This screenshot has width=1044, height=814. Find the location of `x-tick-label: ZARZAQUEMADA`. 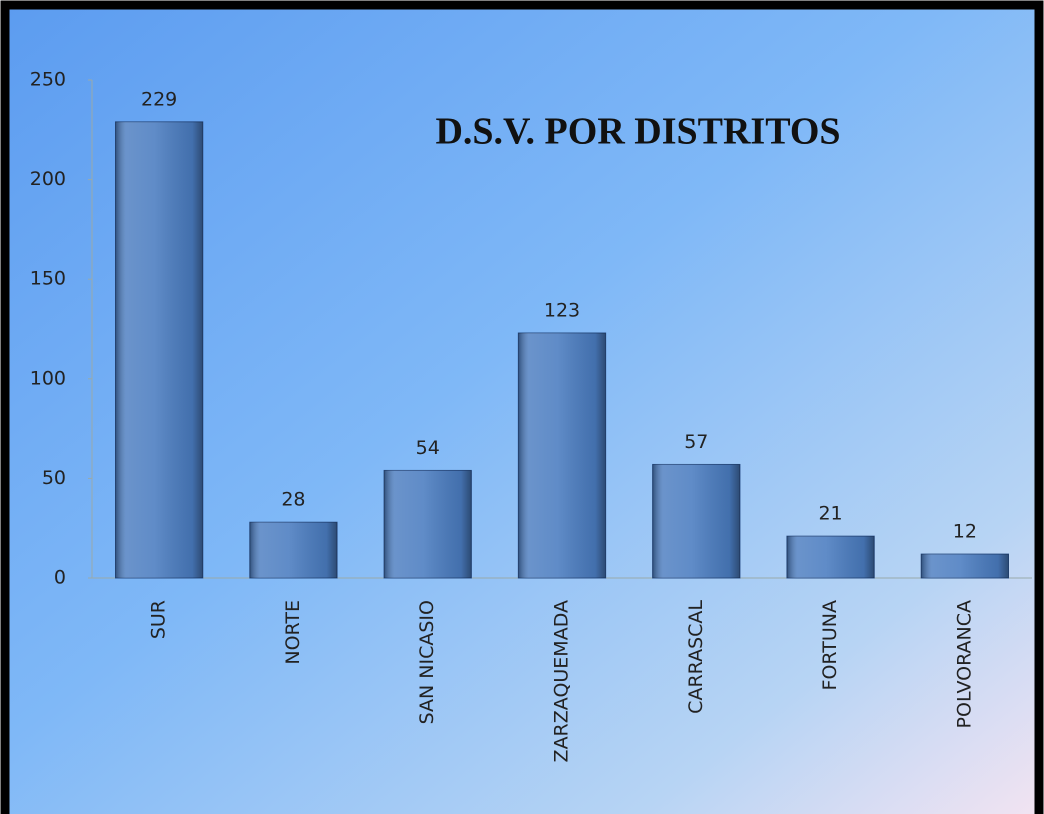

x-tick-label: ZARZAQUEMADA is located at coordinates (562, 681).